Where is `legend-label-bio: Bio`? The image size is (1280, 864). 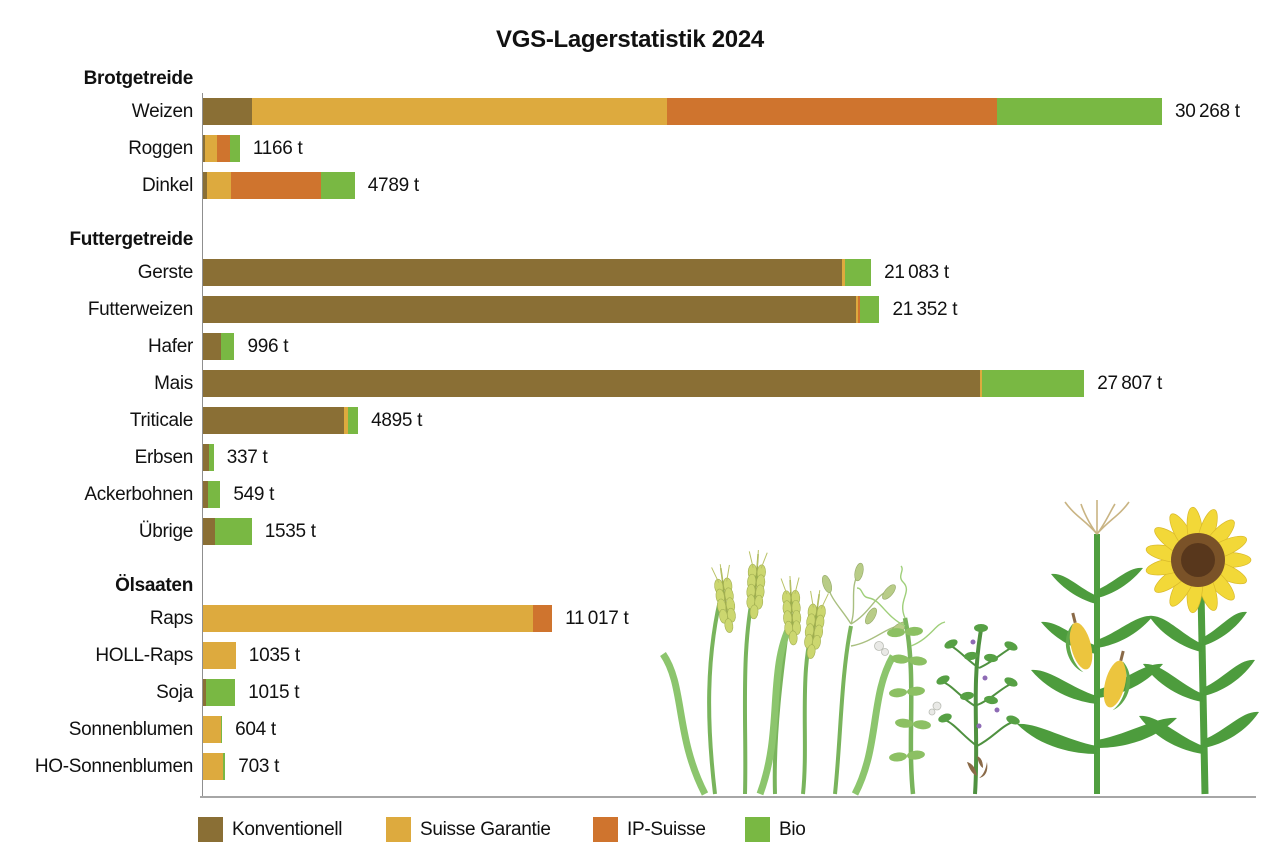 legend-label-bio: Bio is located at coordinates (792, 829).